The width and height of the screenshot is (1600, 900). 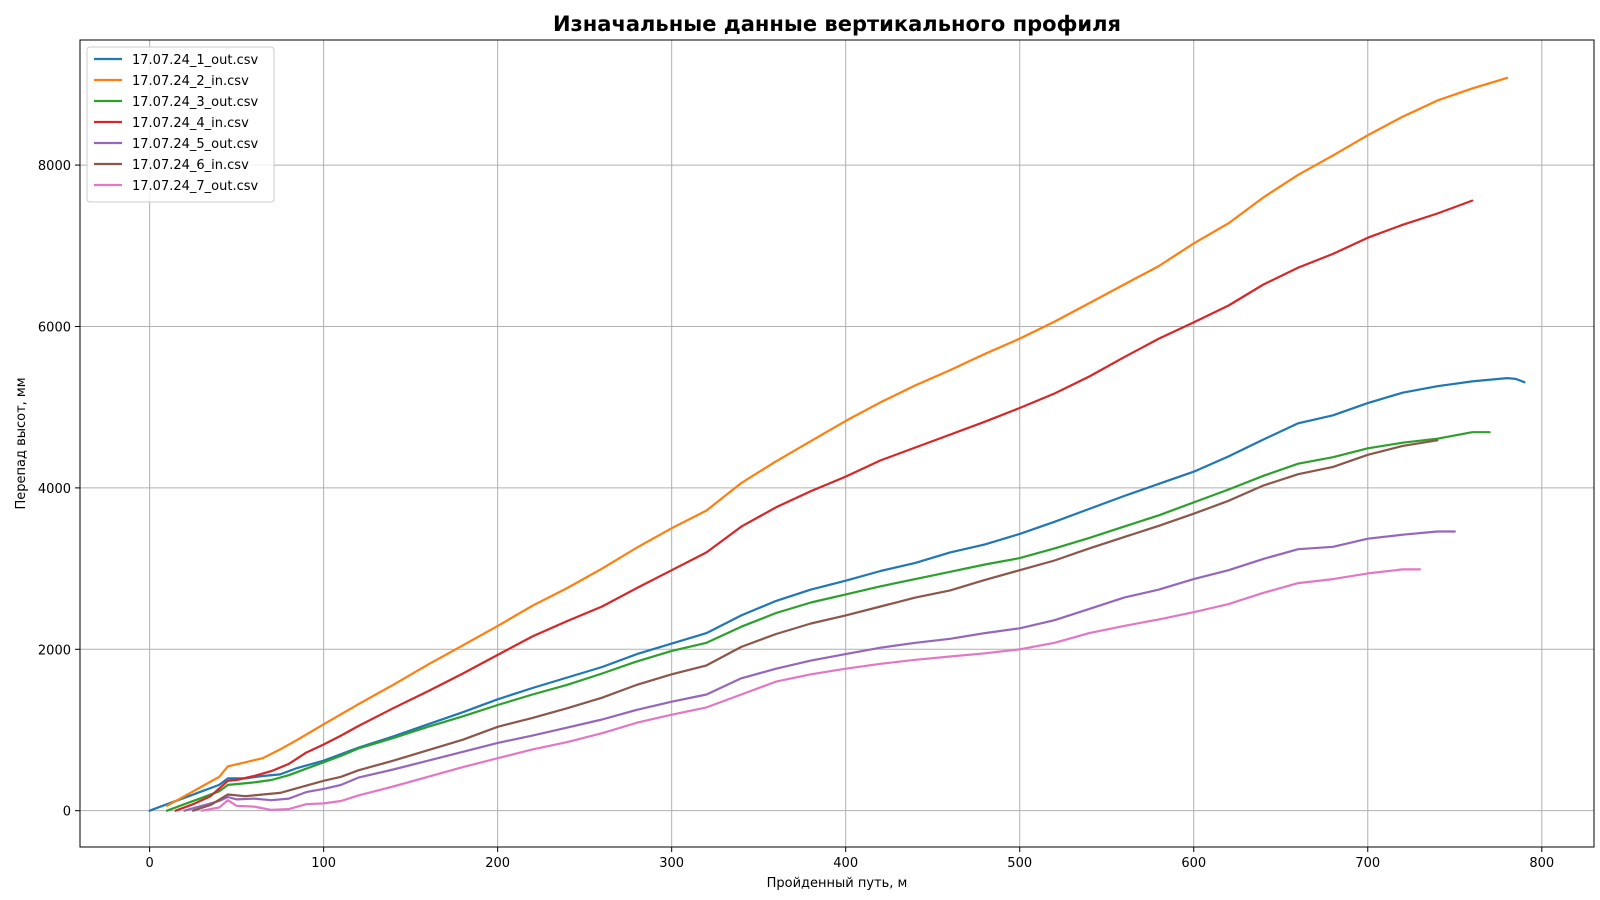 I want to click on x-tick-label: 700, so click(x=1367, y=863).